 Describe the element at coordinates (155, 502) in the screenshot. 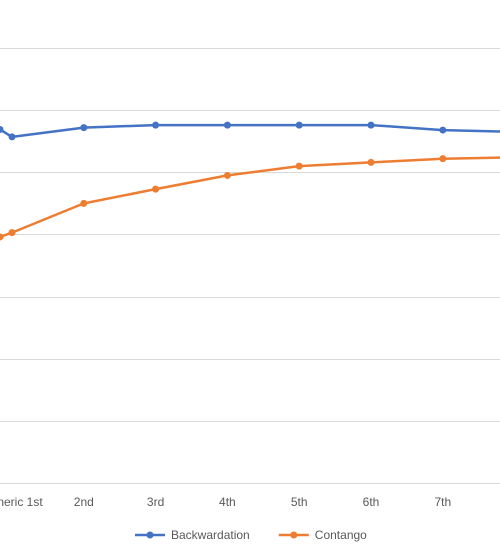

I see `x-tick-label: 3rd` at that location.